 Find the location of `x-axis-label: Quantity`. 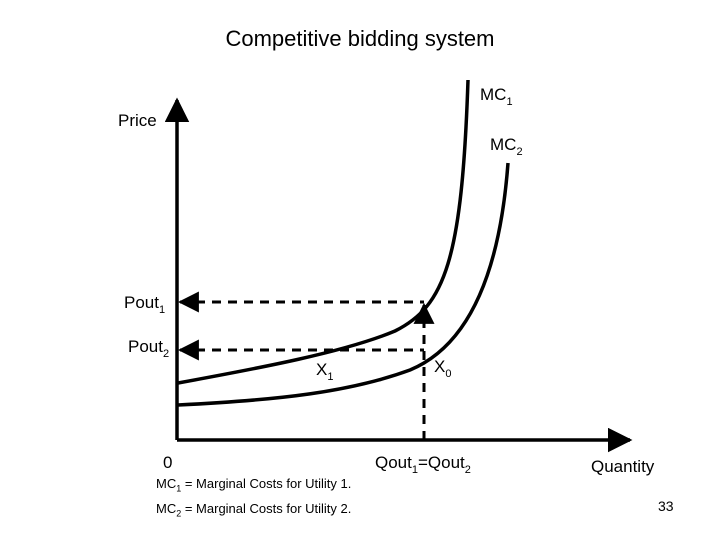

x-axis-label: Quantity is located at coordinates (623, 466).